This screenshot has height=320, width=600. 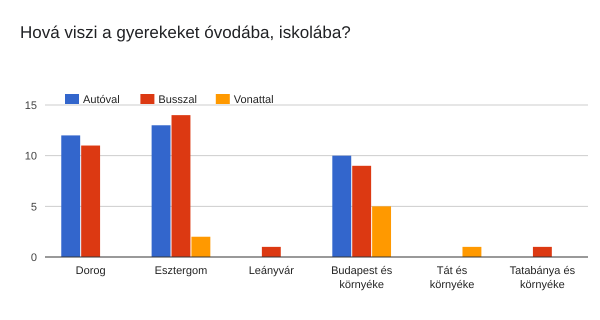 What do you see at coordinates (33, 258) in the screenshot?
I see `y-tick-label: 0` at bounding box center [33, 258].